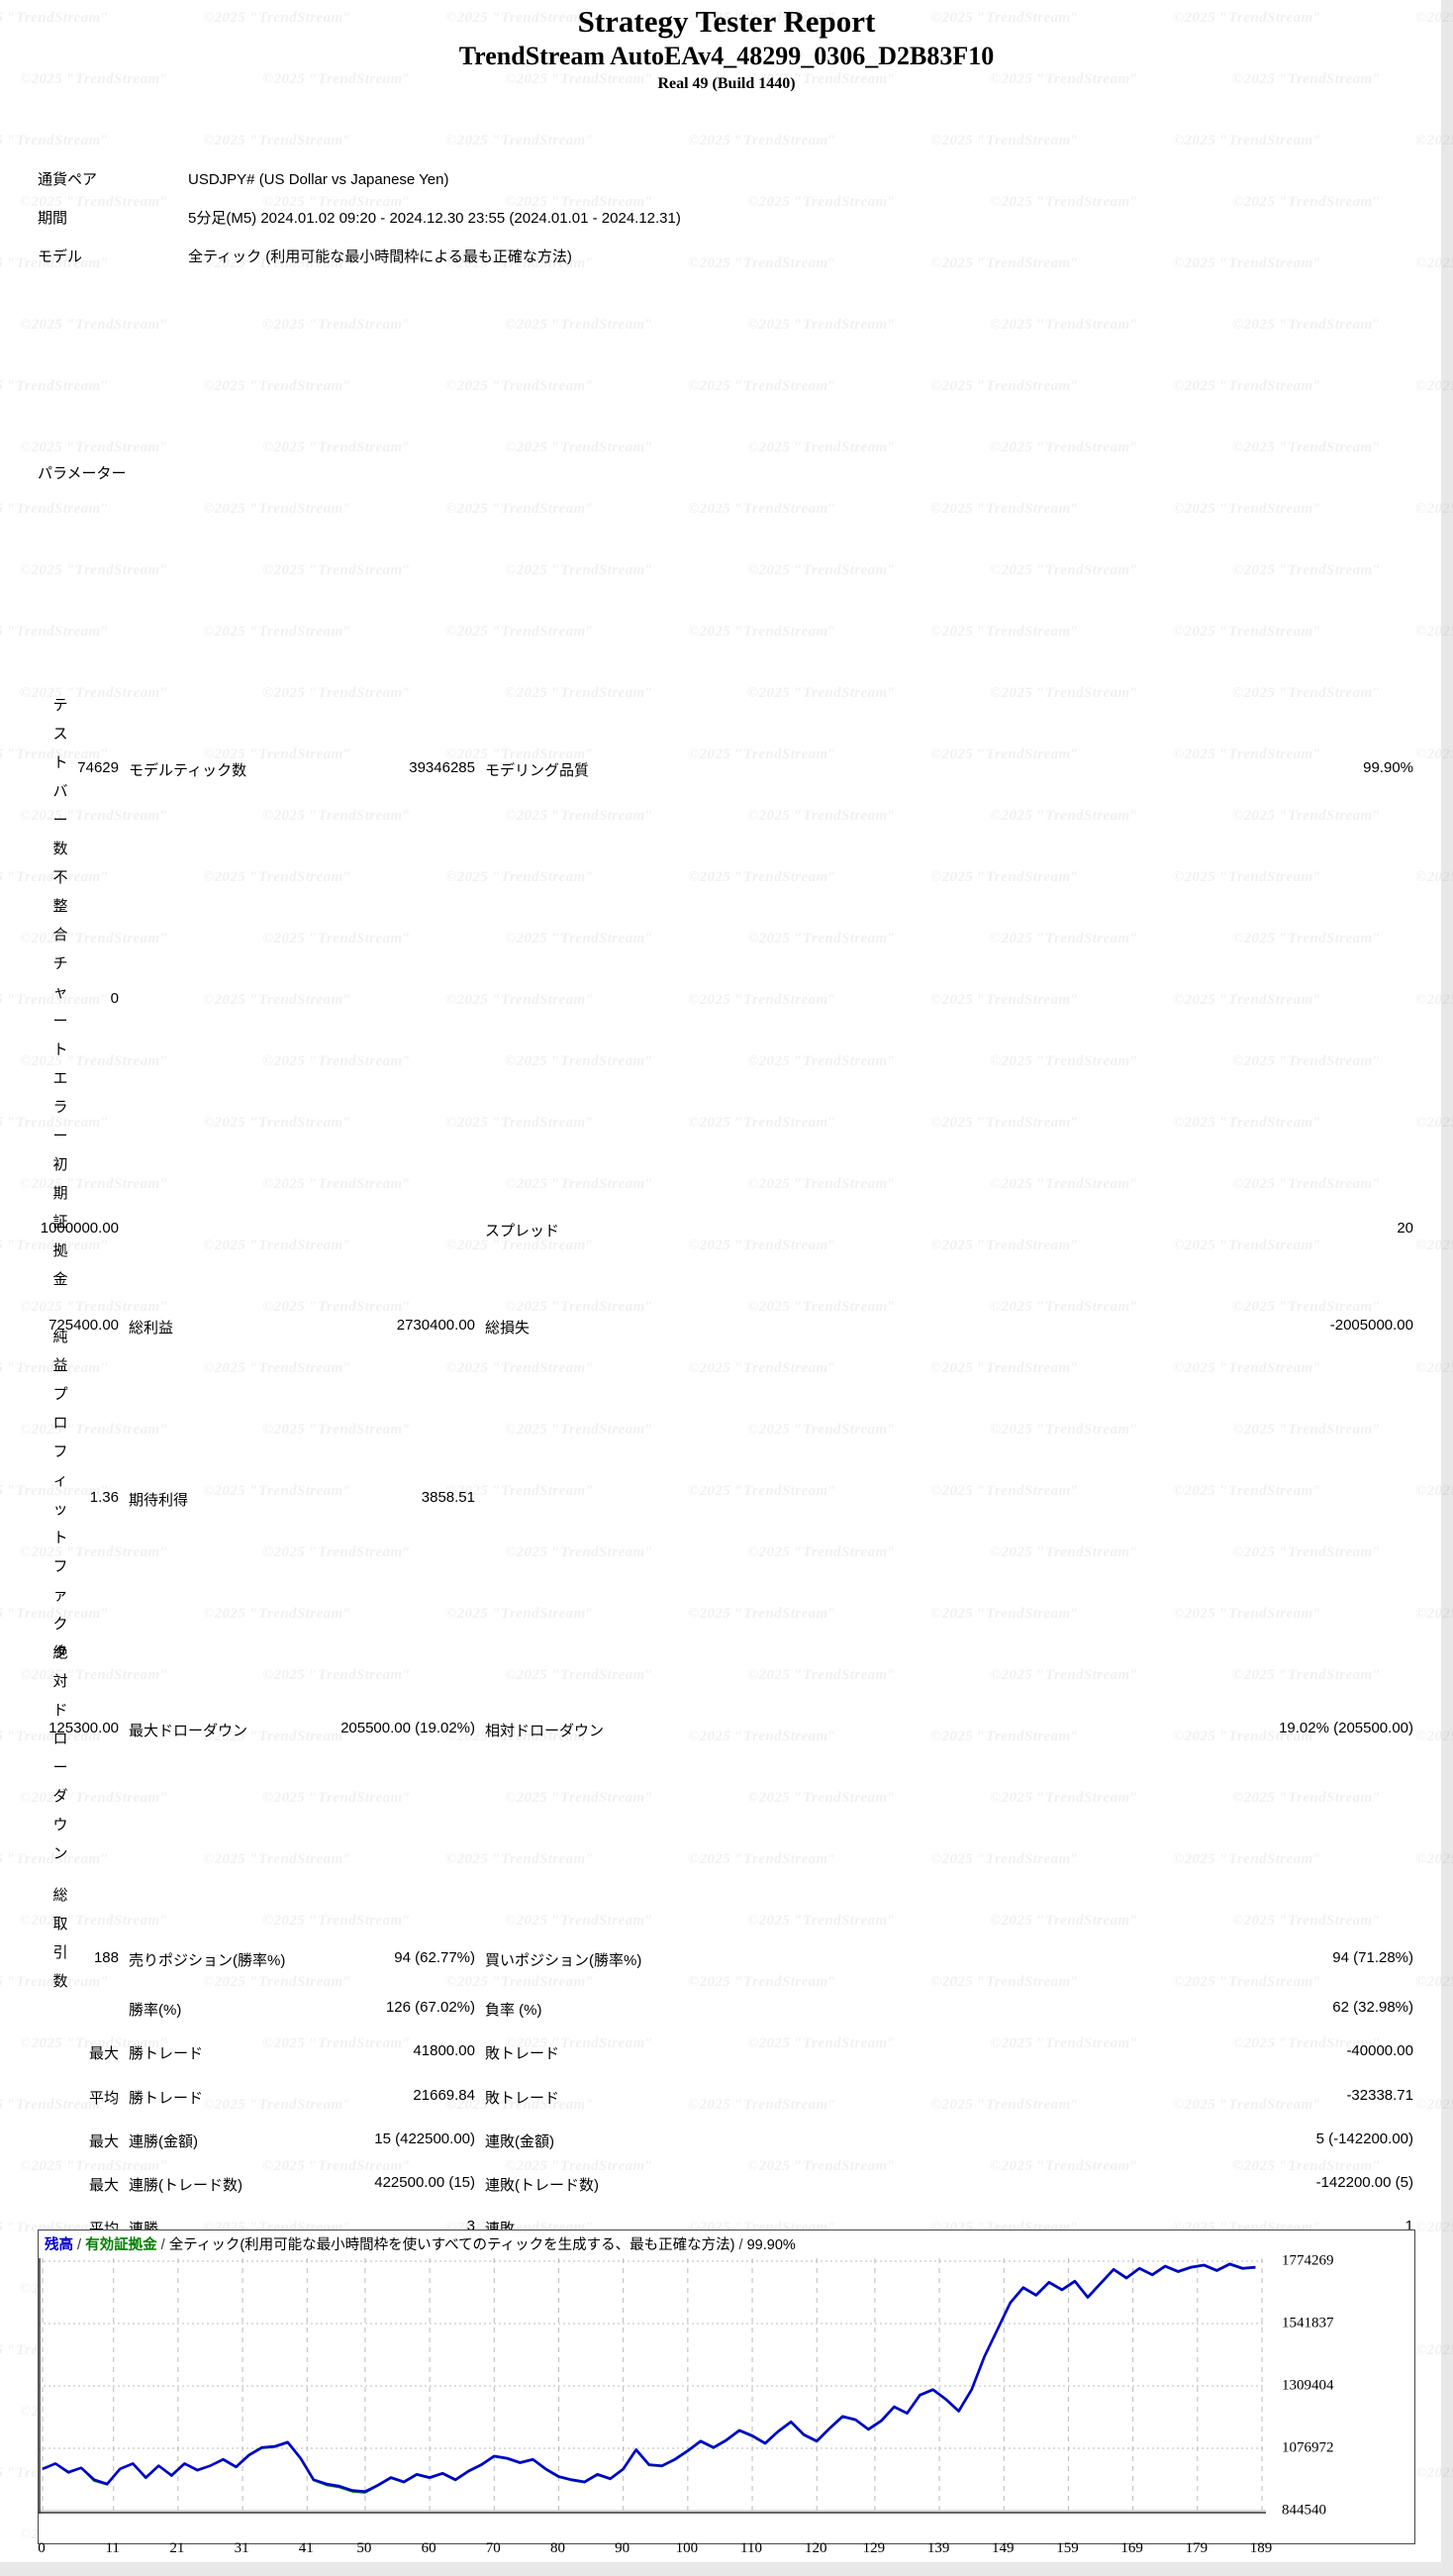 The width and height of the screenshot is (1453, 2576). What do you see at coordinates (60, 777) in the screenshot?
I see `bars-label-vertical: テストバー数` at bounding box center [60, 777].